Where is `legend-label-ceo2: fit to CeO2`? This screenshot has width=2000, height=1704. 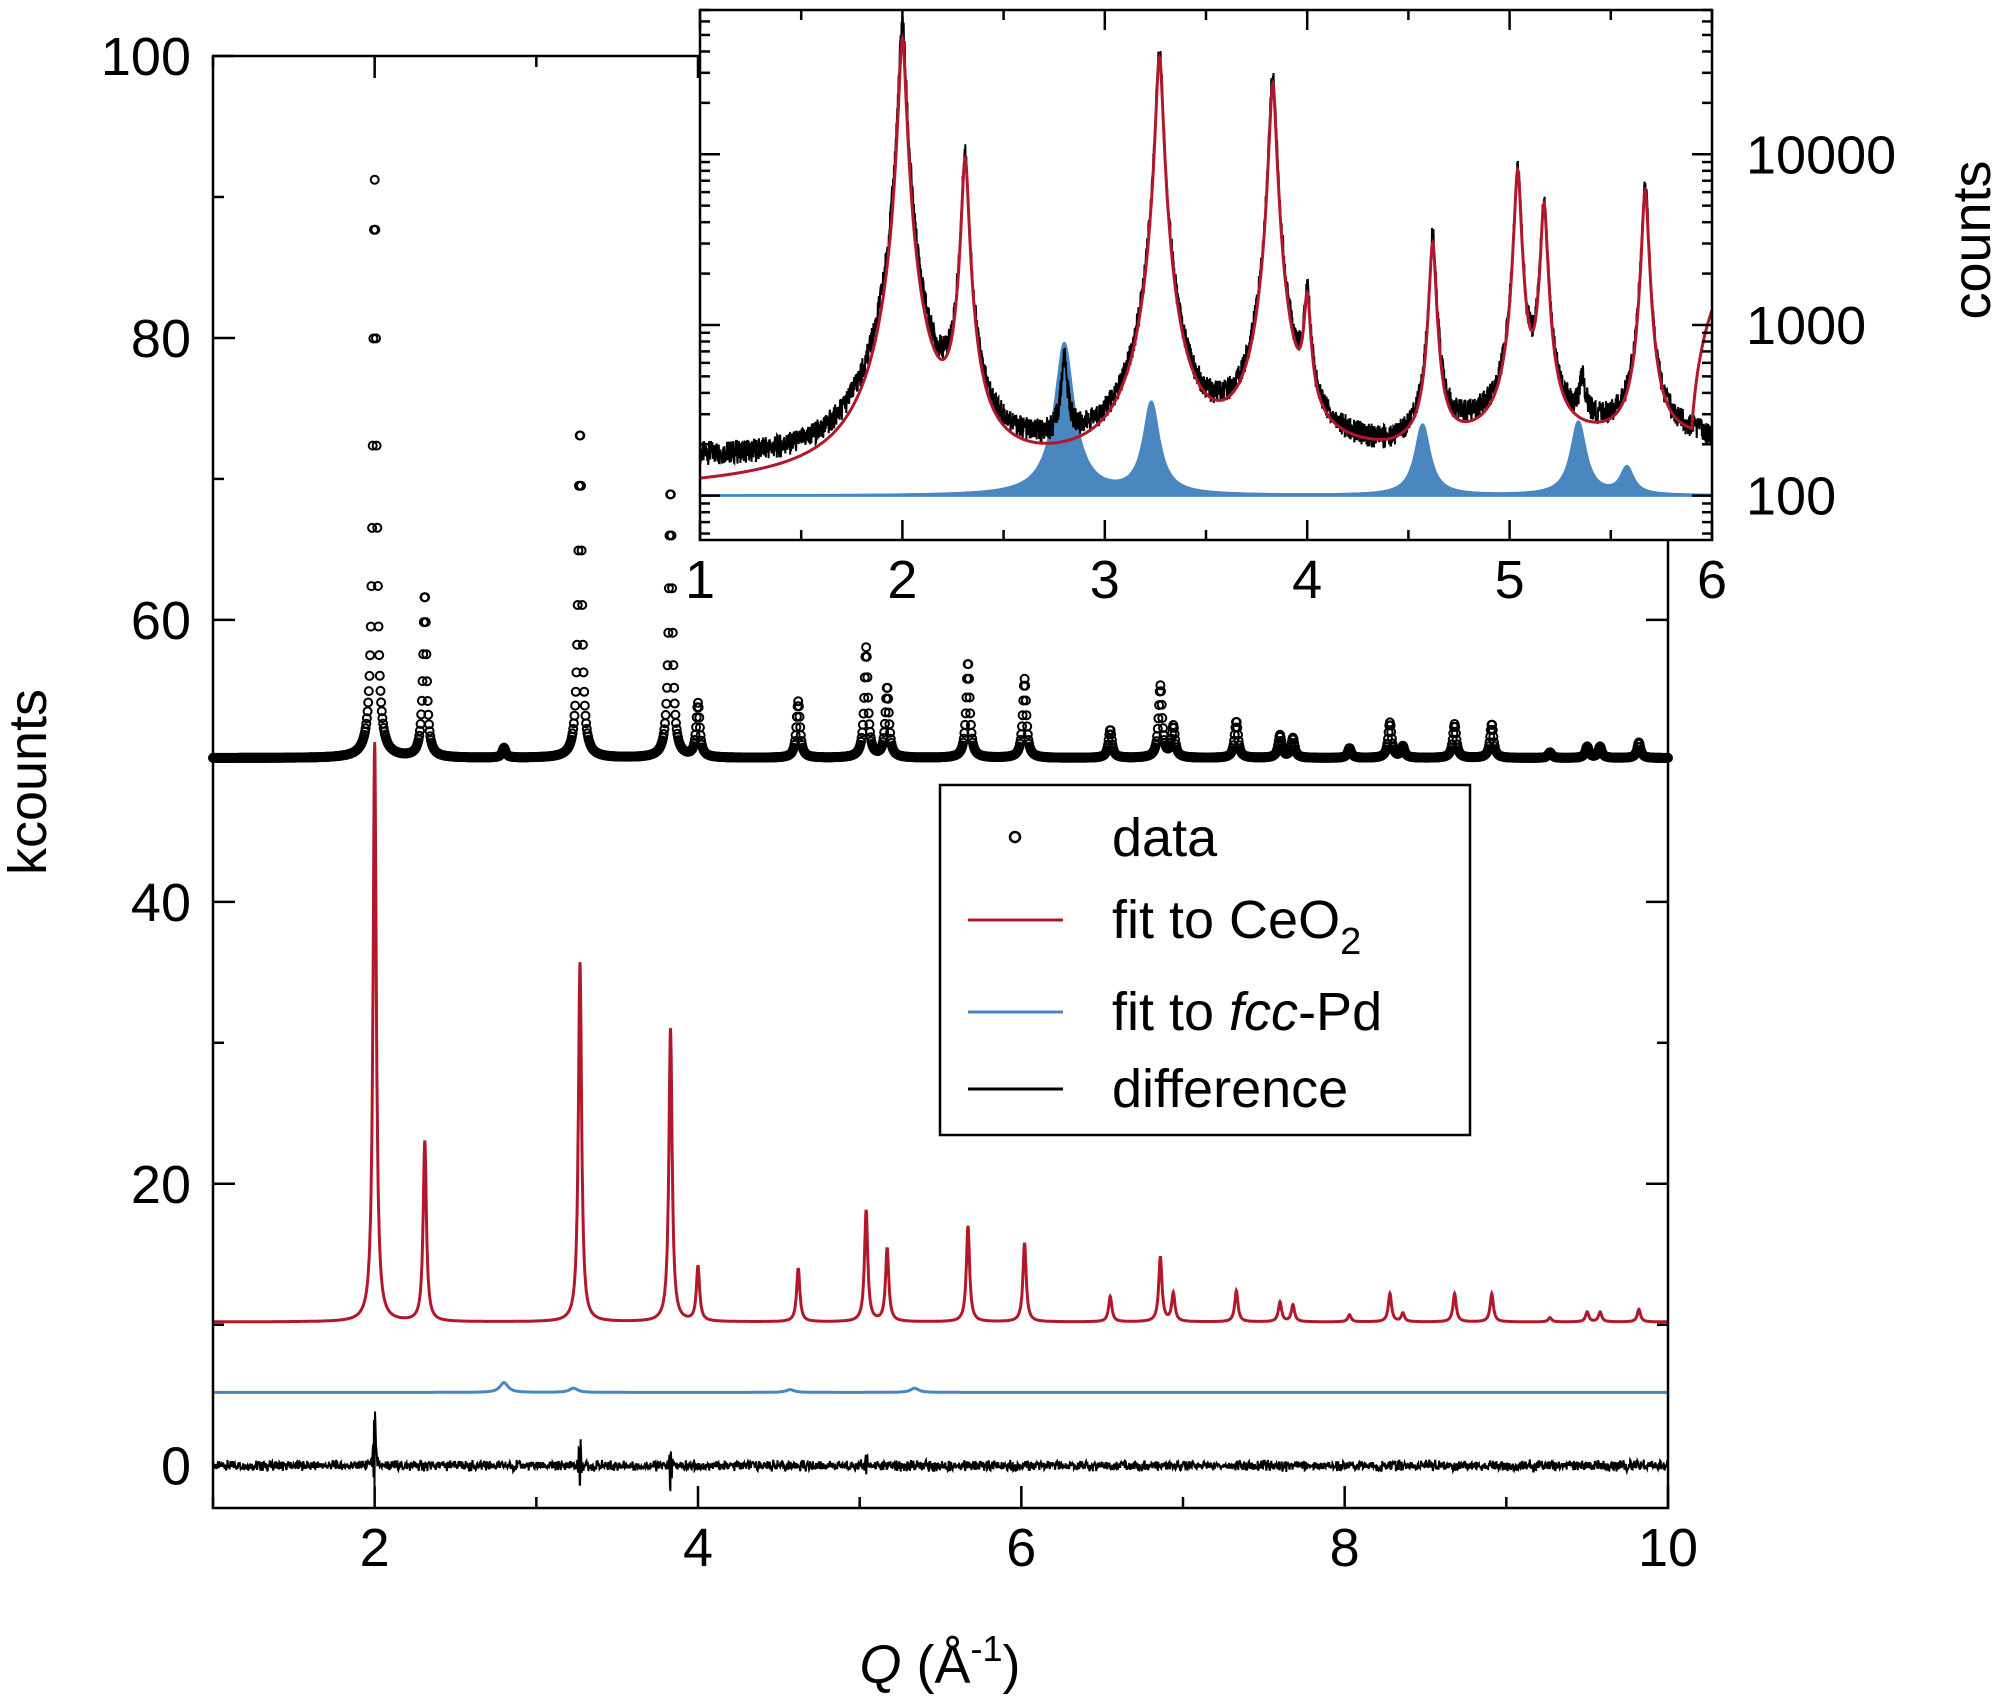 legend-label-ceo2: fit to CeO2 is located at coordinates (1236, 926).